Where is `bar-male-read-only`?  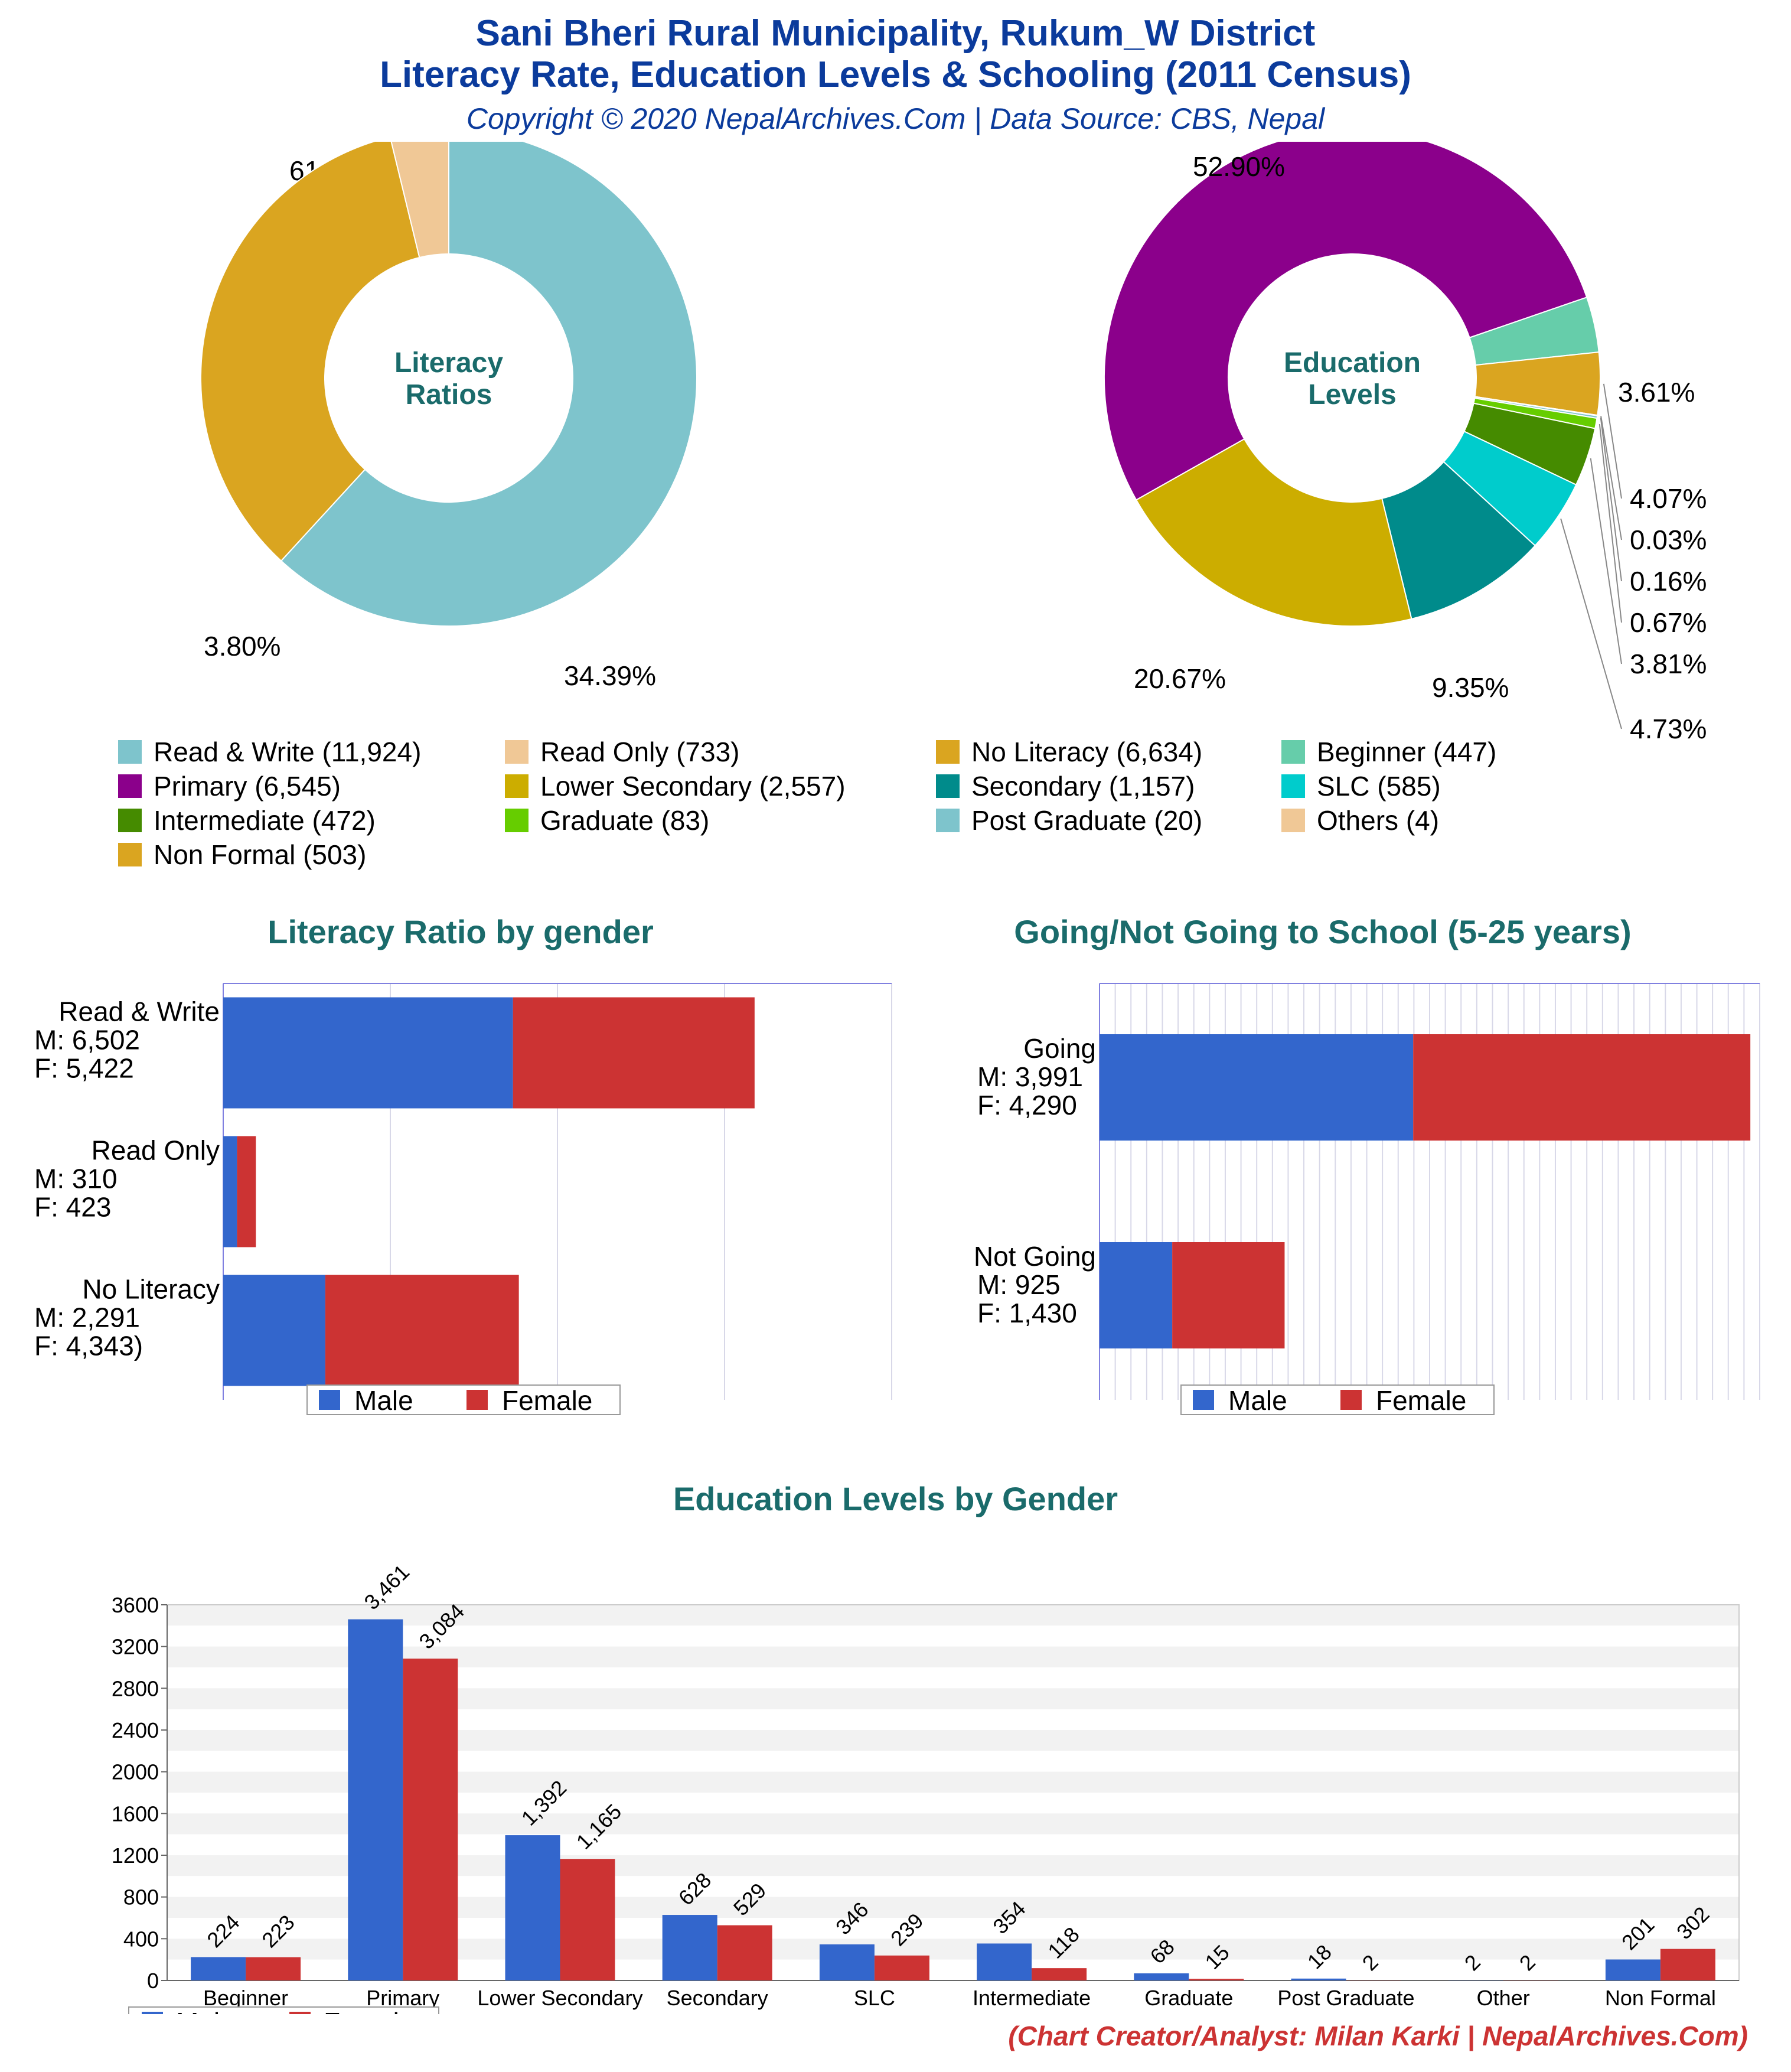 bar-male-read-only is located at coordinates (230, 1191).